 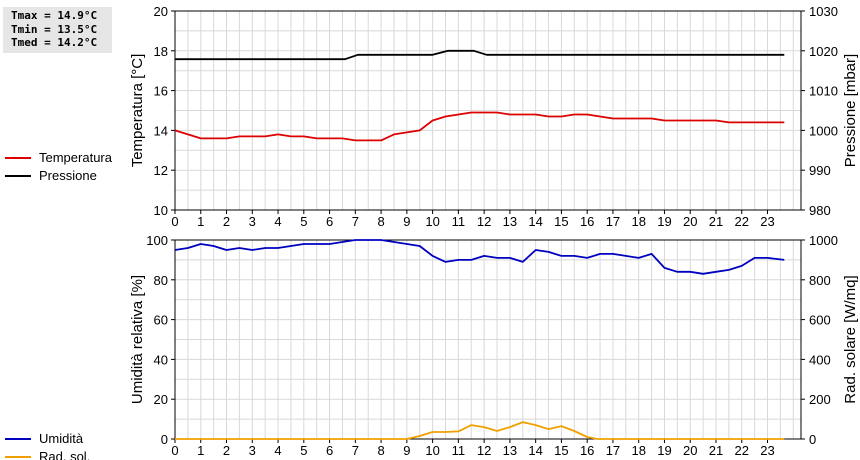 I want to click on legend-label-0: Umidità, so click(x=61, y=438).